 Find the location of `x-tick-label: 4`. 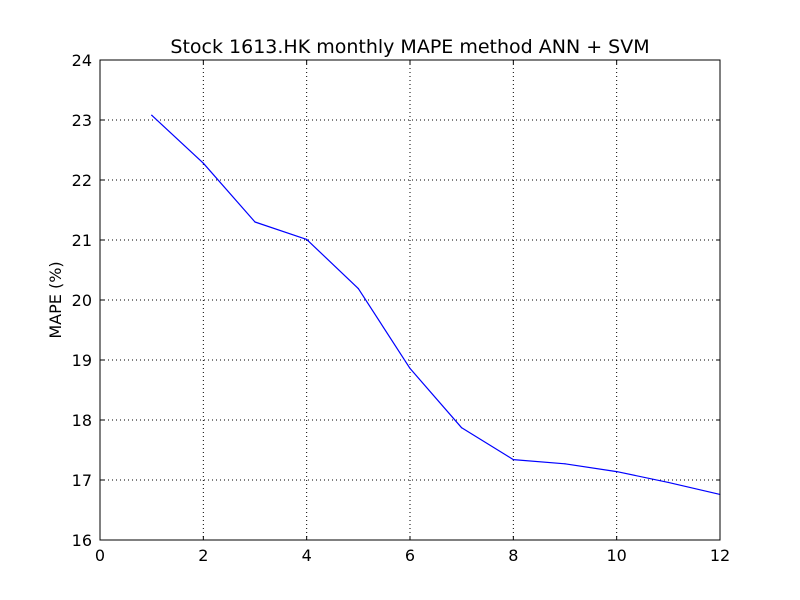

x-tick-label: 4 is located at coordinates (307, 555).